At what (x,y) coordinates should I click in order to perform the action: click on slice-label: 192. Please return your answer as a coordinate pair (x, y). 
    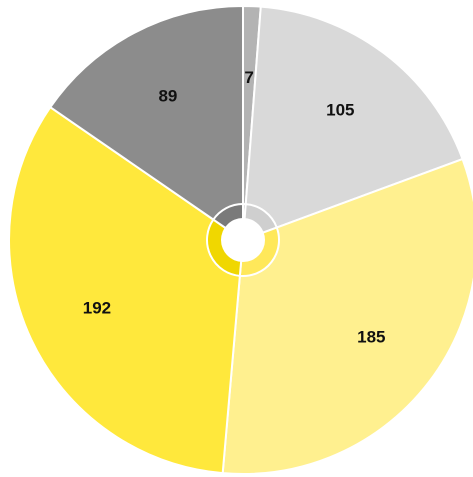
    Looking at the image, I should click on (97, 307).